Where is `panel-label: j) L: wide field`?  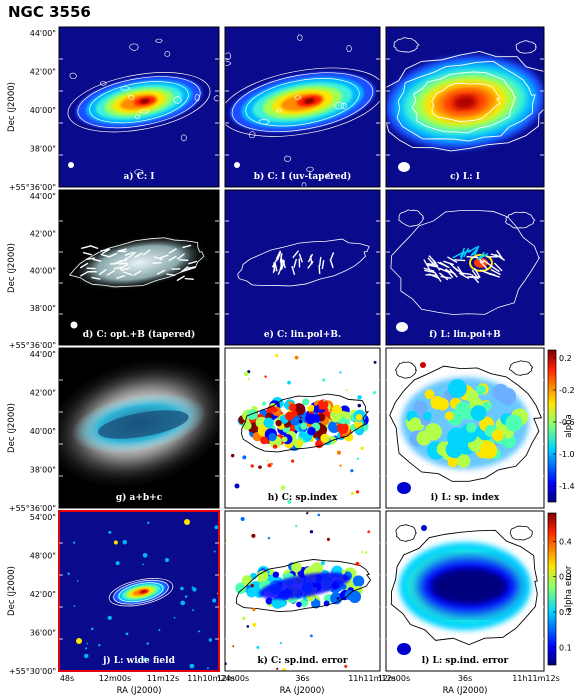
panel-label: j) L: wide field is located at coordinates (138, 660).